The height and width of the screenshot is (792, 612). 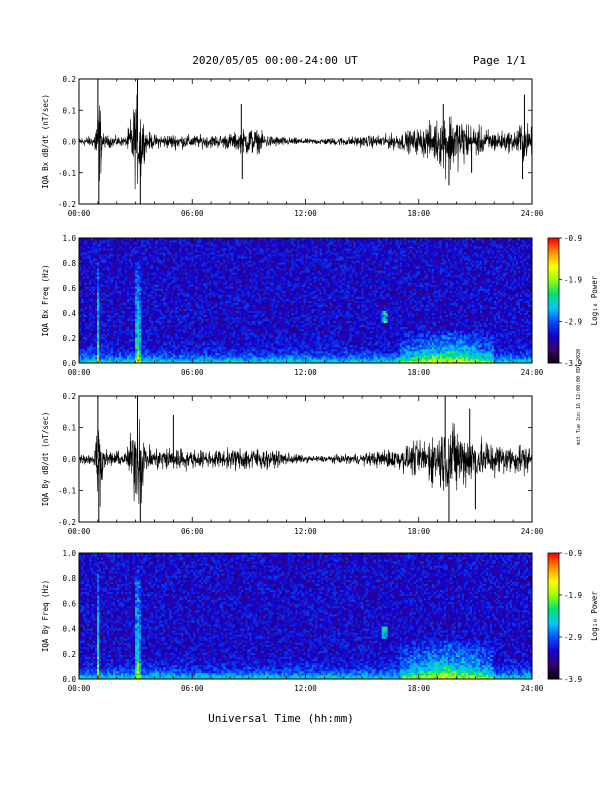 I want to click on plot-title: 2020/05/05 00:00-24:00 UT, so click(x=275, y=60).